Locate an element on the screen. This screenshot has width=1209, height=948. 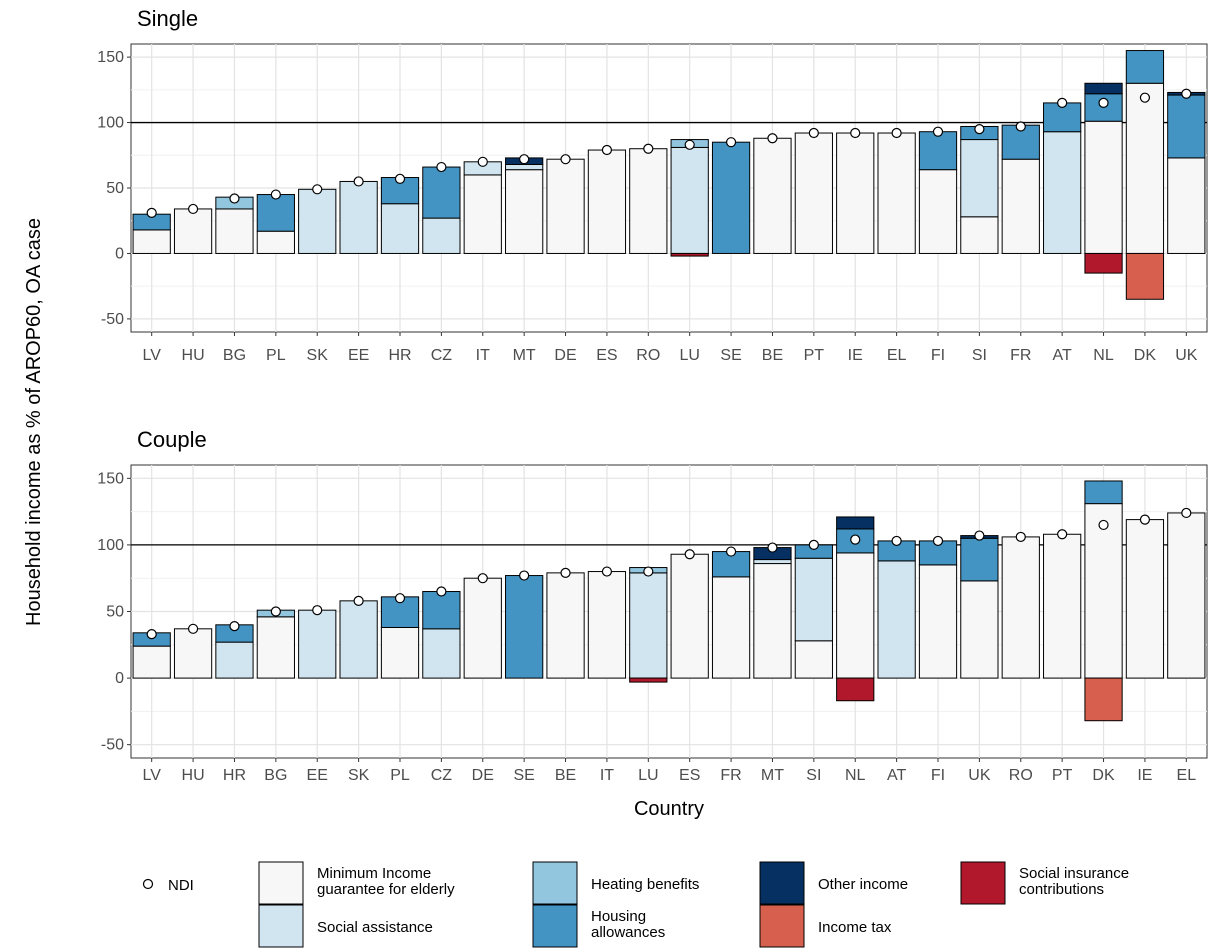
legend-item-hous: Housing allowances is located at coordinates (598, 926).